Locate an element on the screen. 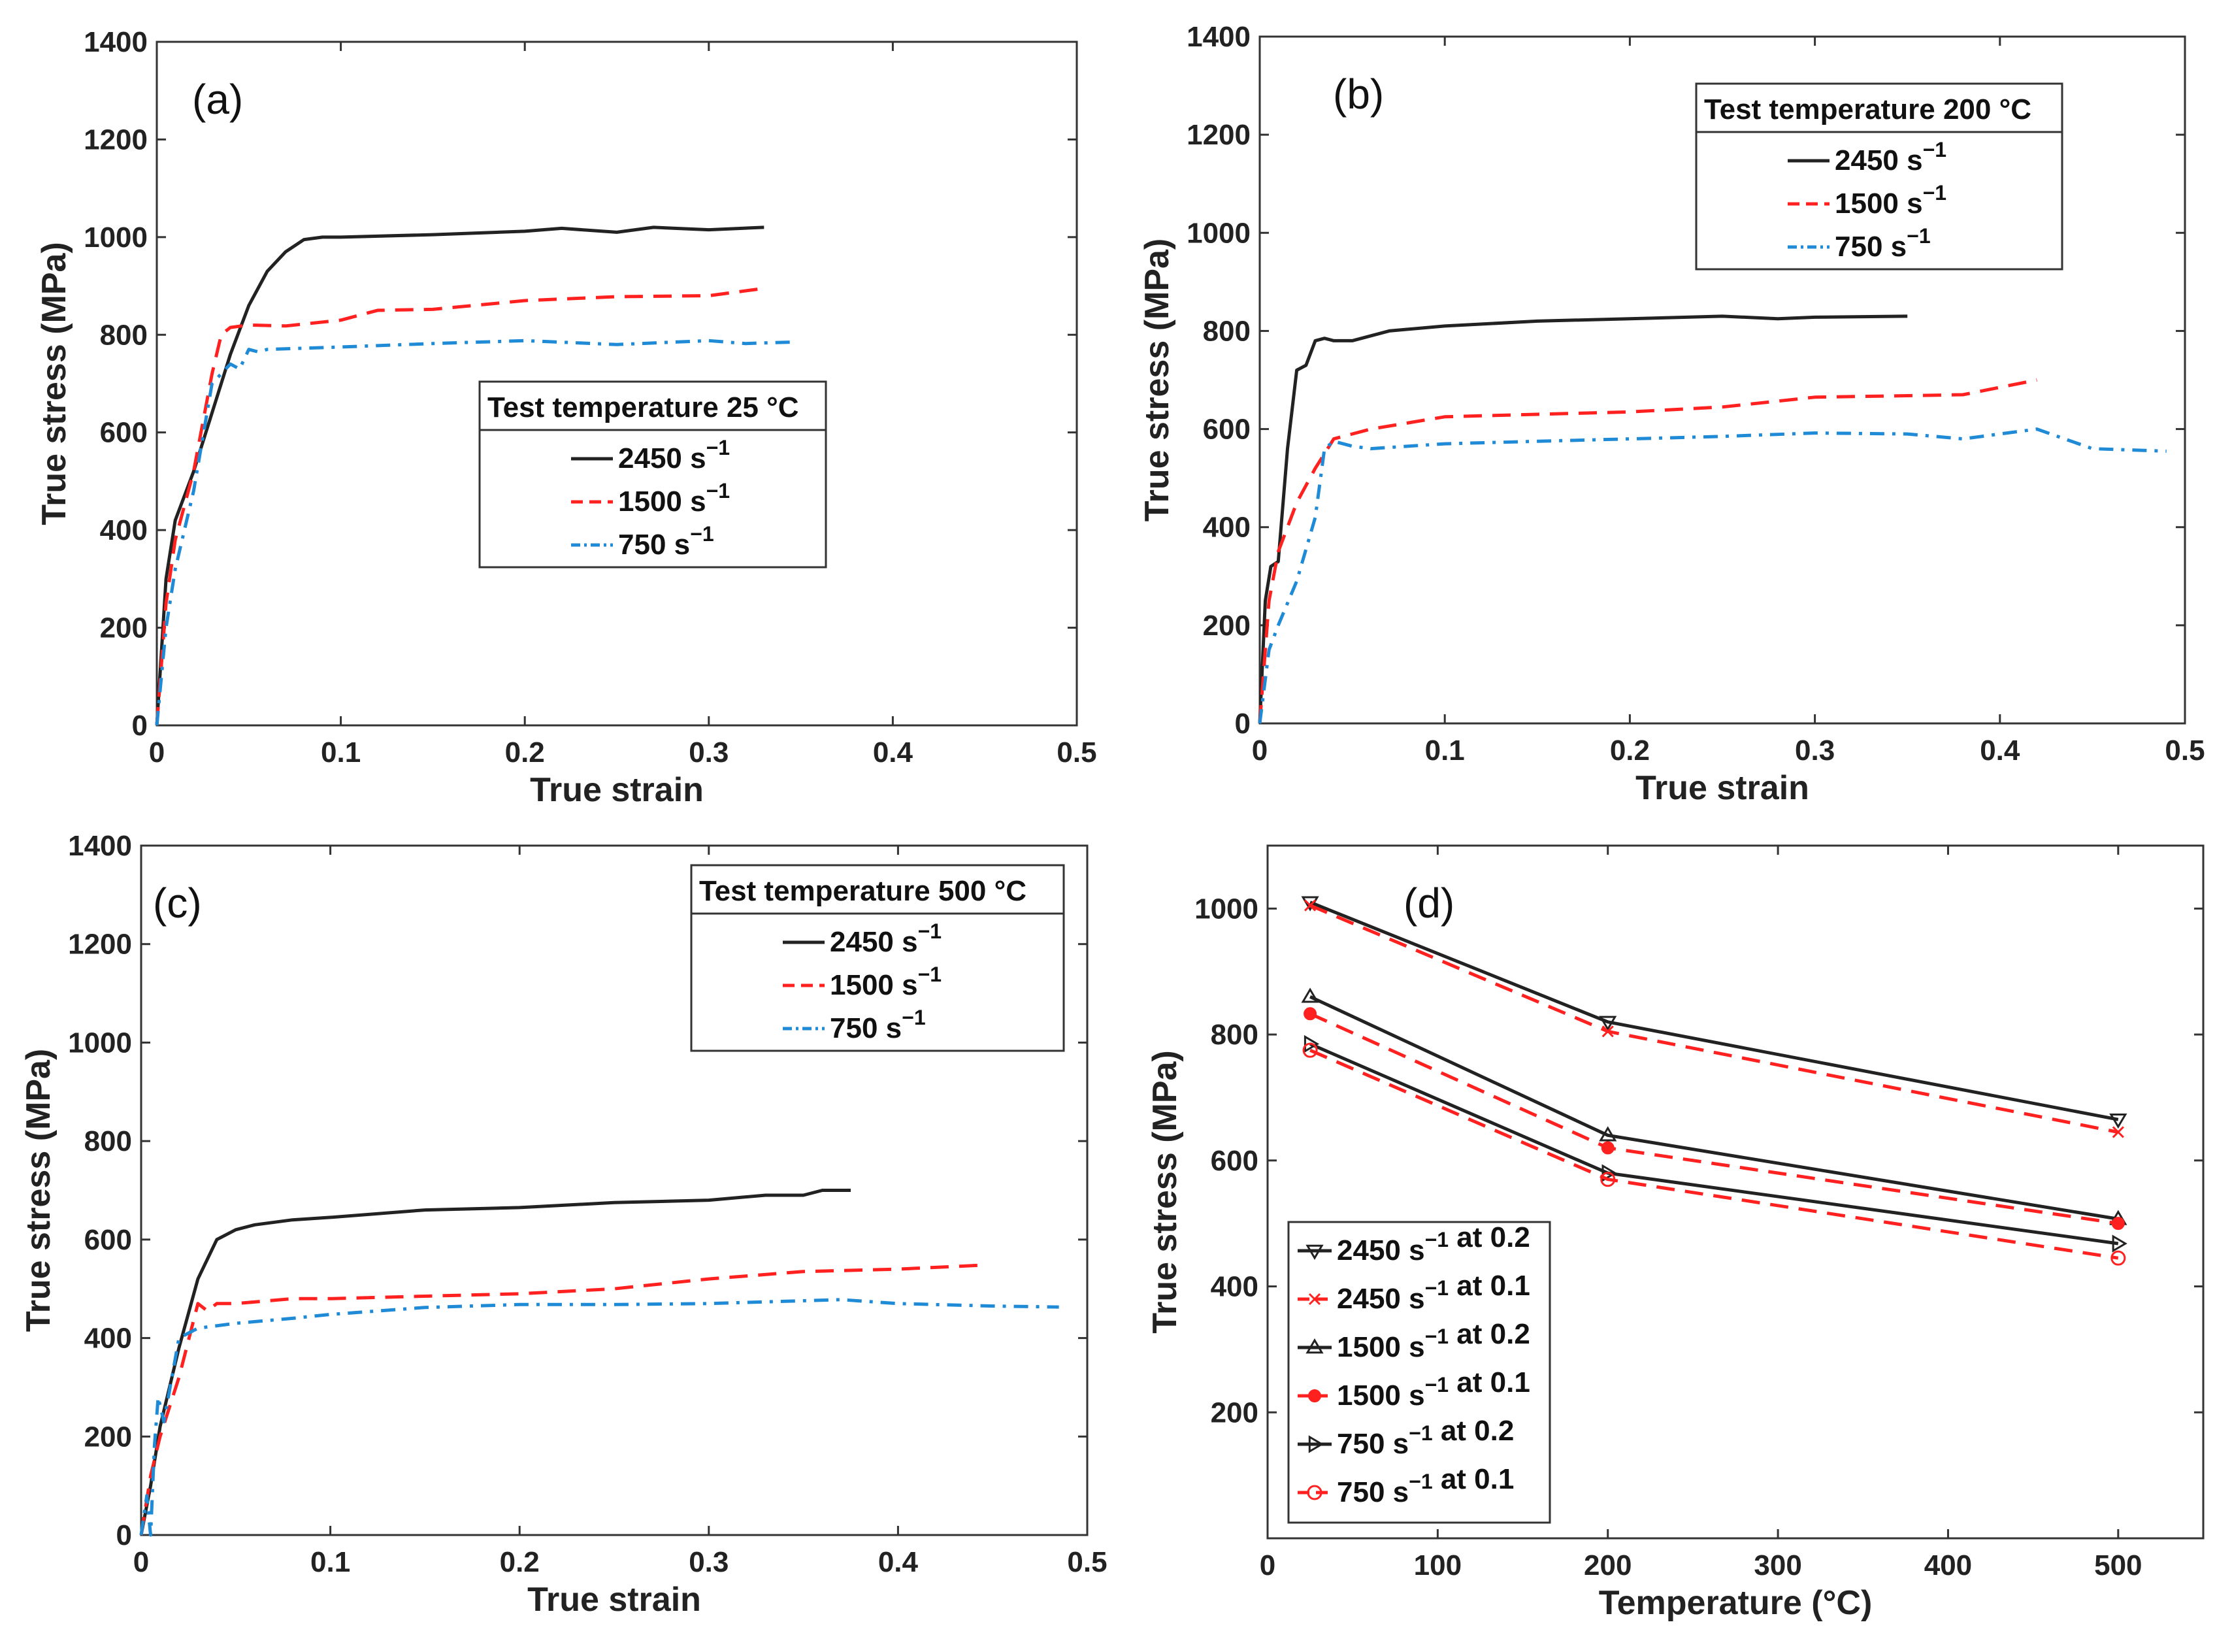 Image resolution: width=2232 pixels, height=1652 pixels. panel-label: (c) is located at coordinates (177, 904).